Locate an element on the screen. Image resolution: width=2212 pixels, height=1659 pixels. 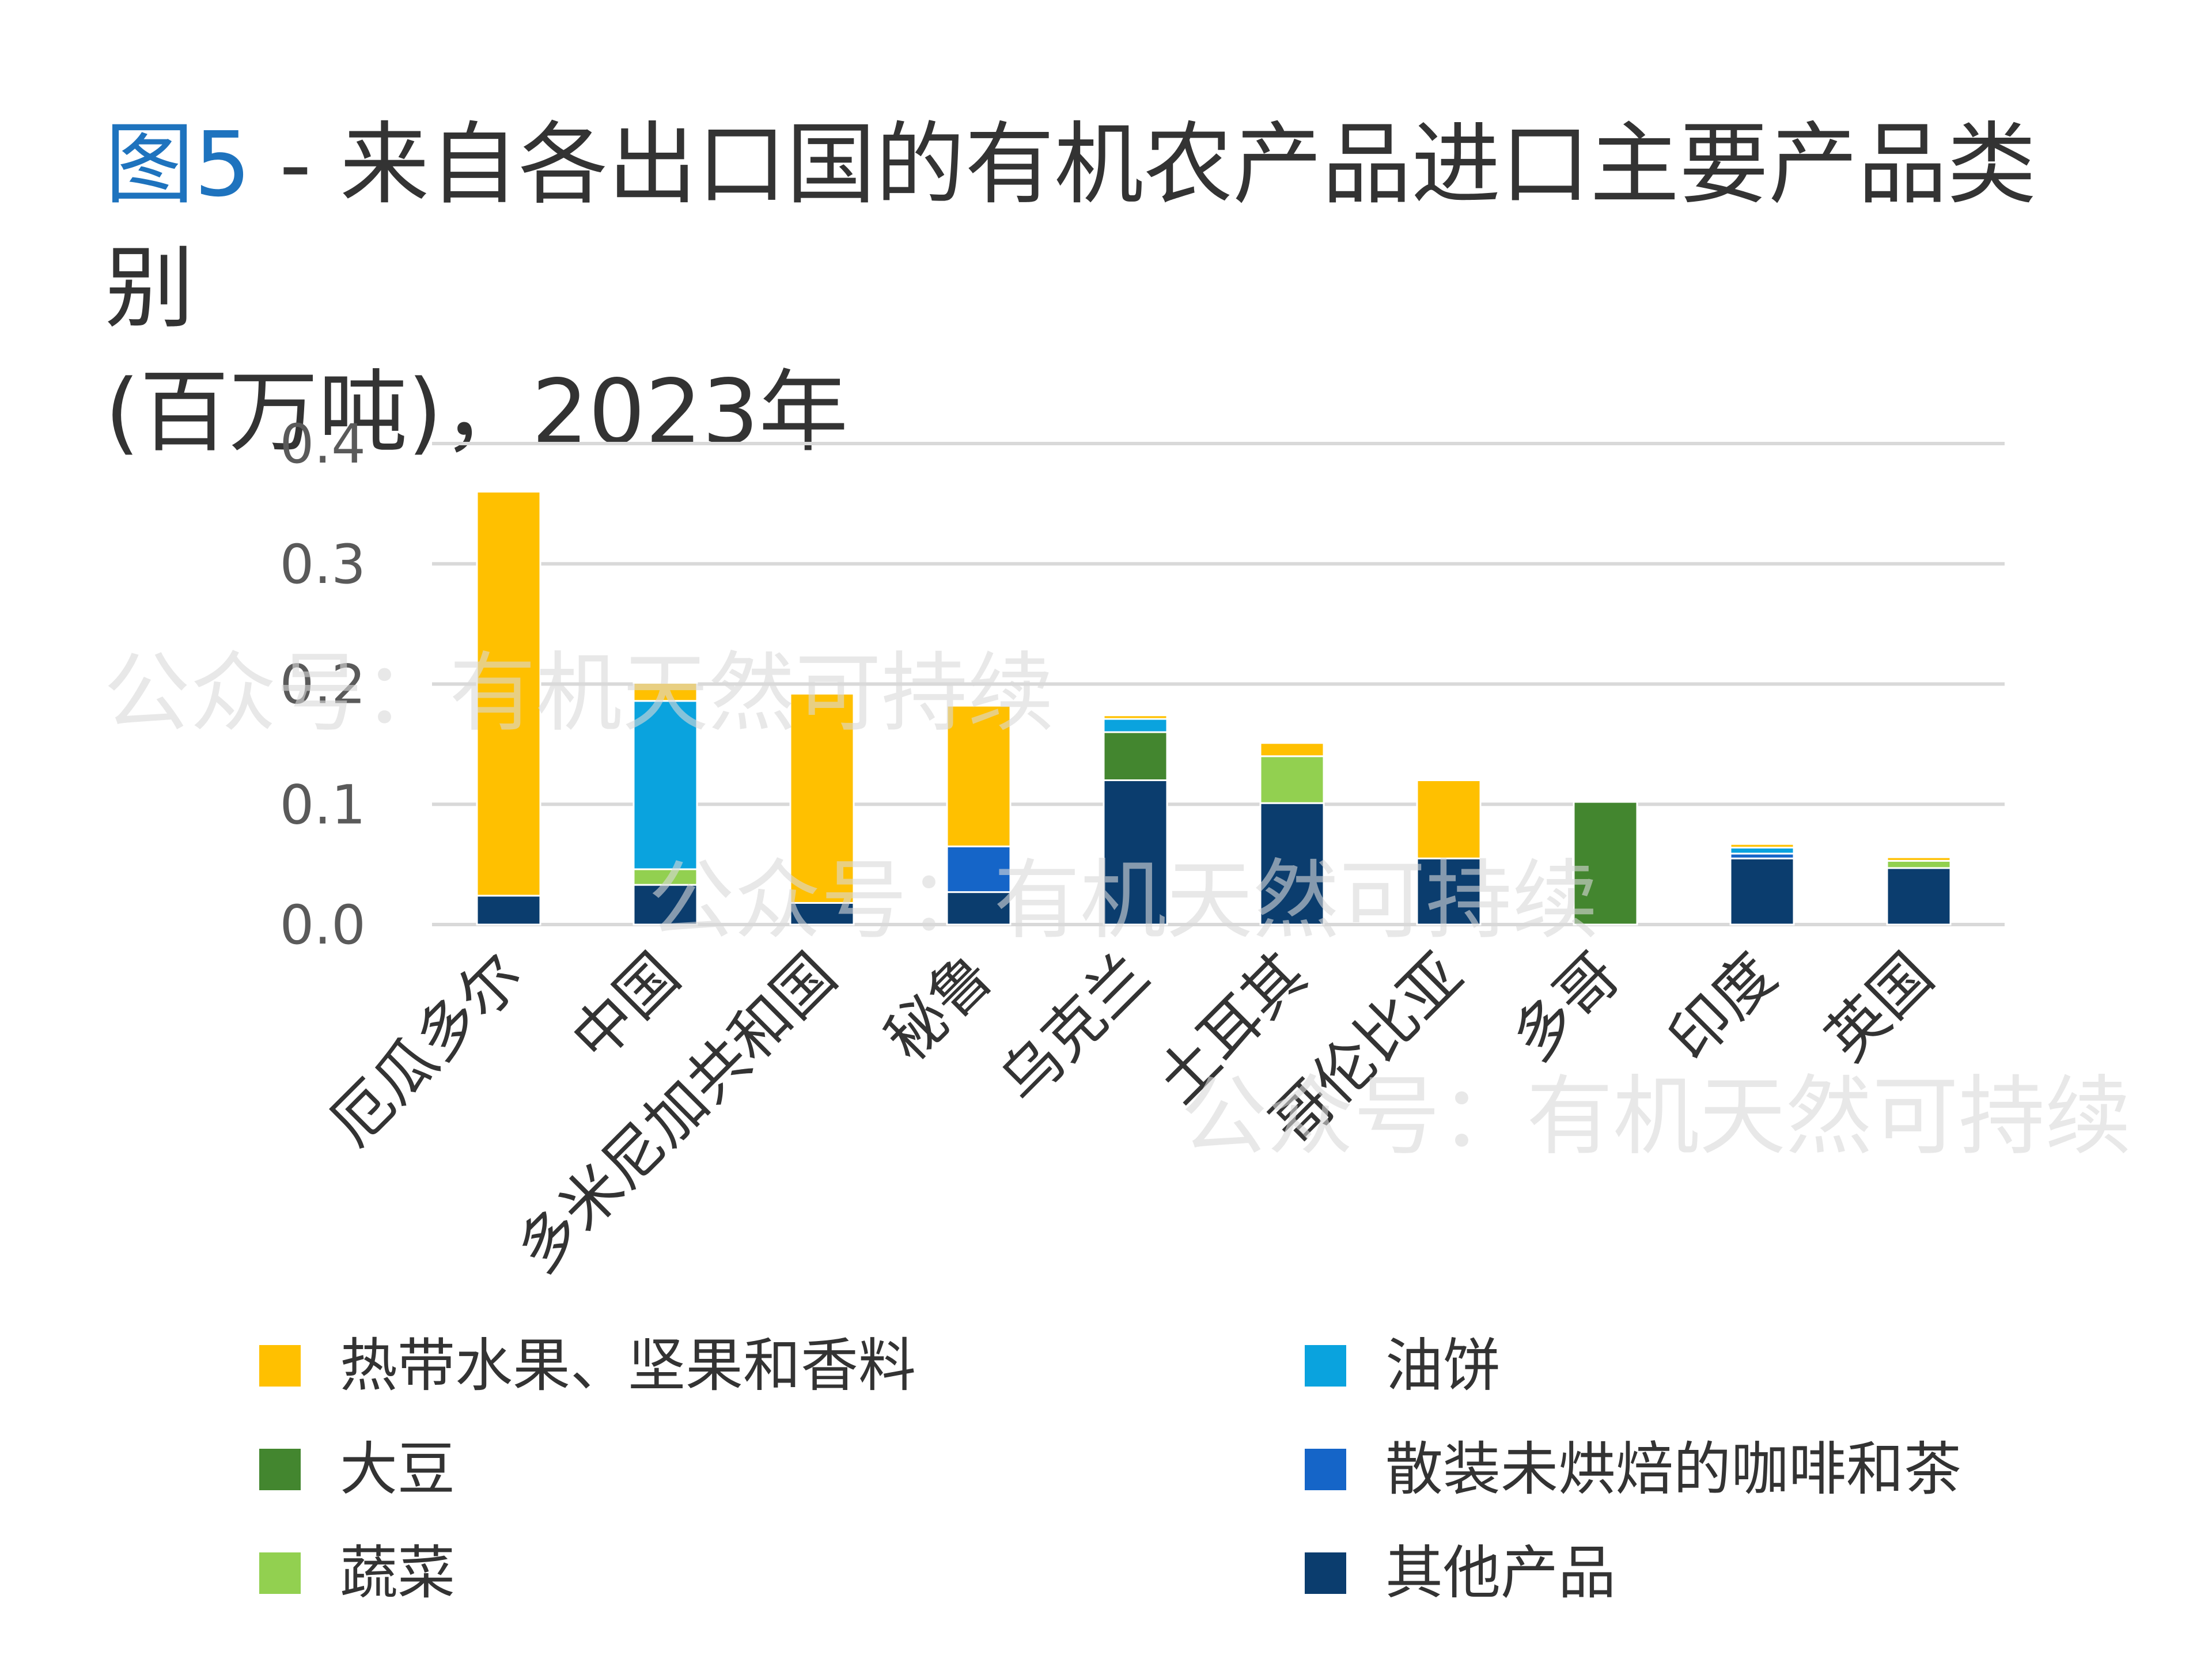
y-tick-label: 0.2 is located at coordinates (323, 685).